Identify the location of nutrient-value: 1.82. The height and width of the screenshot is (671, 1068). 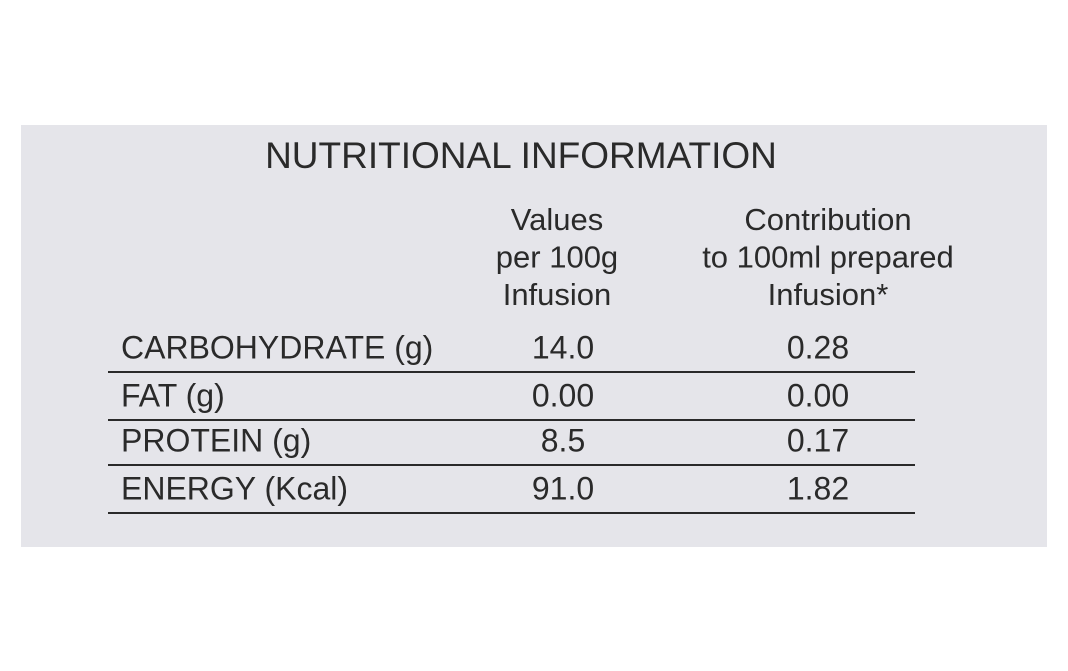
(818, 488).